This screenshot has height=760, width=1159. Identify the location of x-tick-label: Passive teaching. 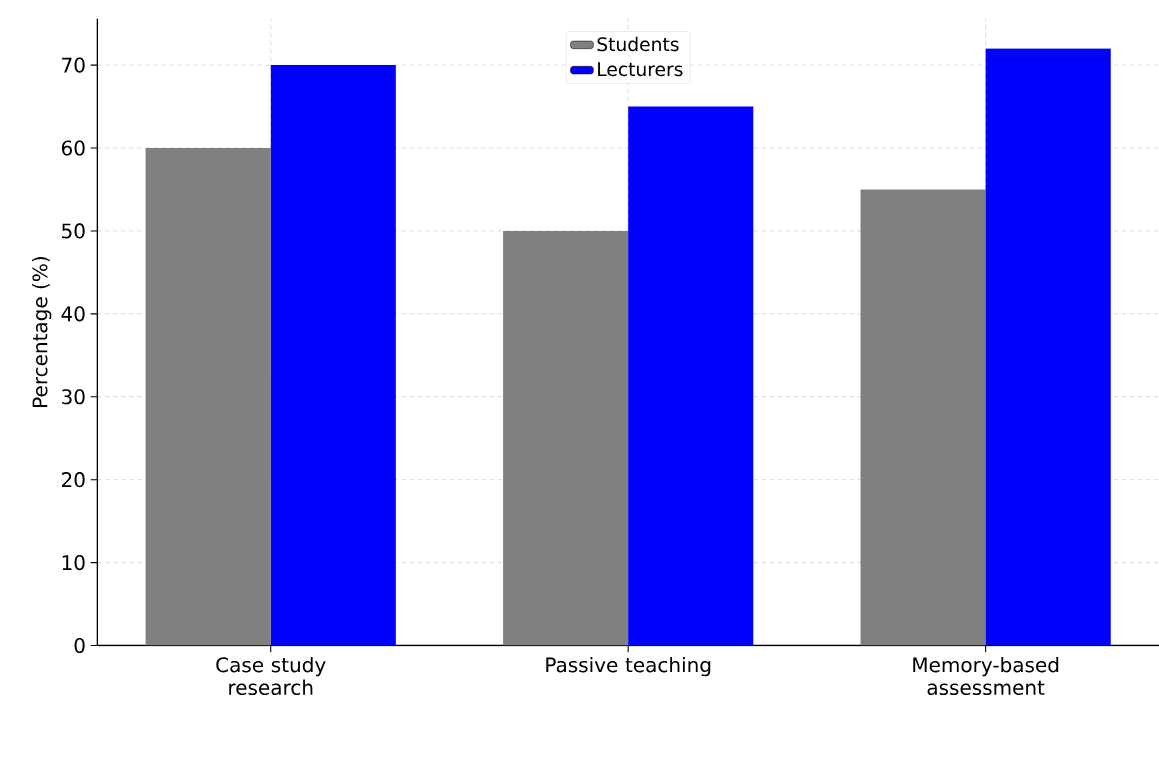
(628, 666).